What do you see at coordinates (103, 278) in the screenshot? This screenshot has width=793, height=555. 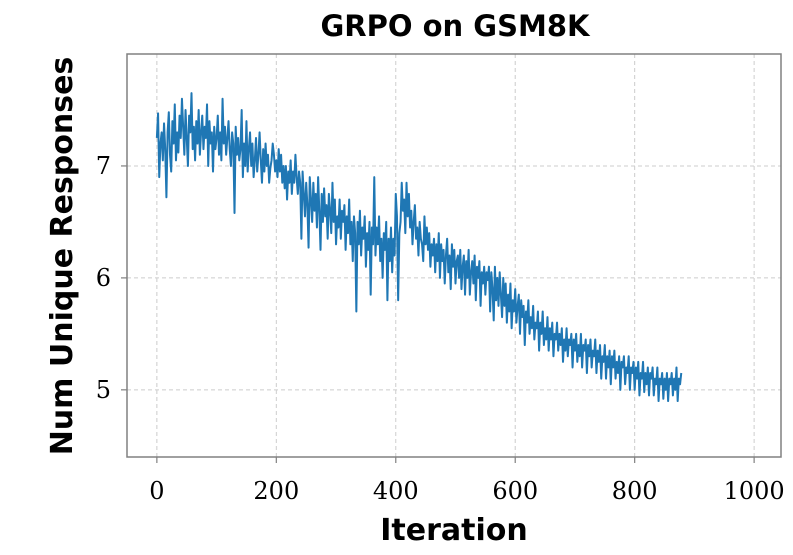 I see `y-tick-label: 6` at bounding box center [103, 278].